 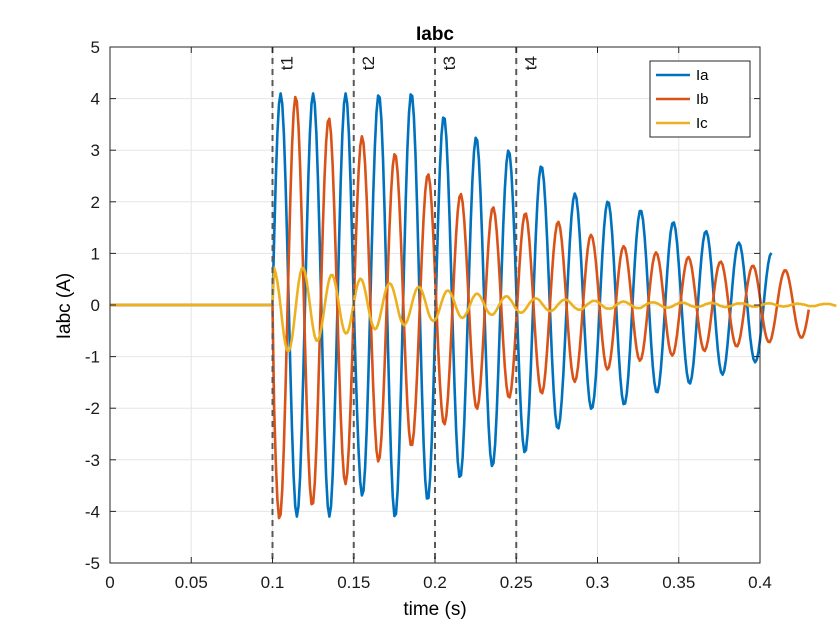 I want to click on y-tick-label: 1, so click(x=95, y=253).